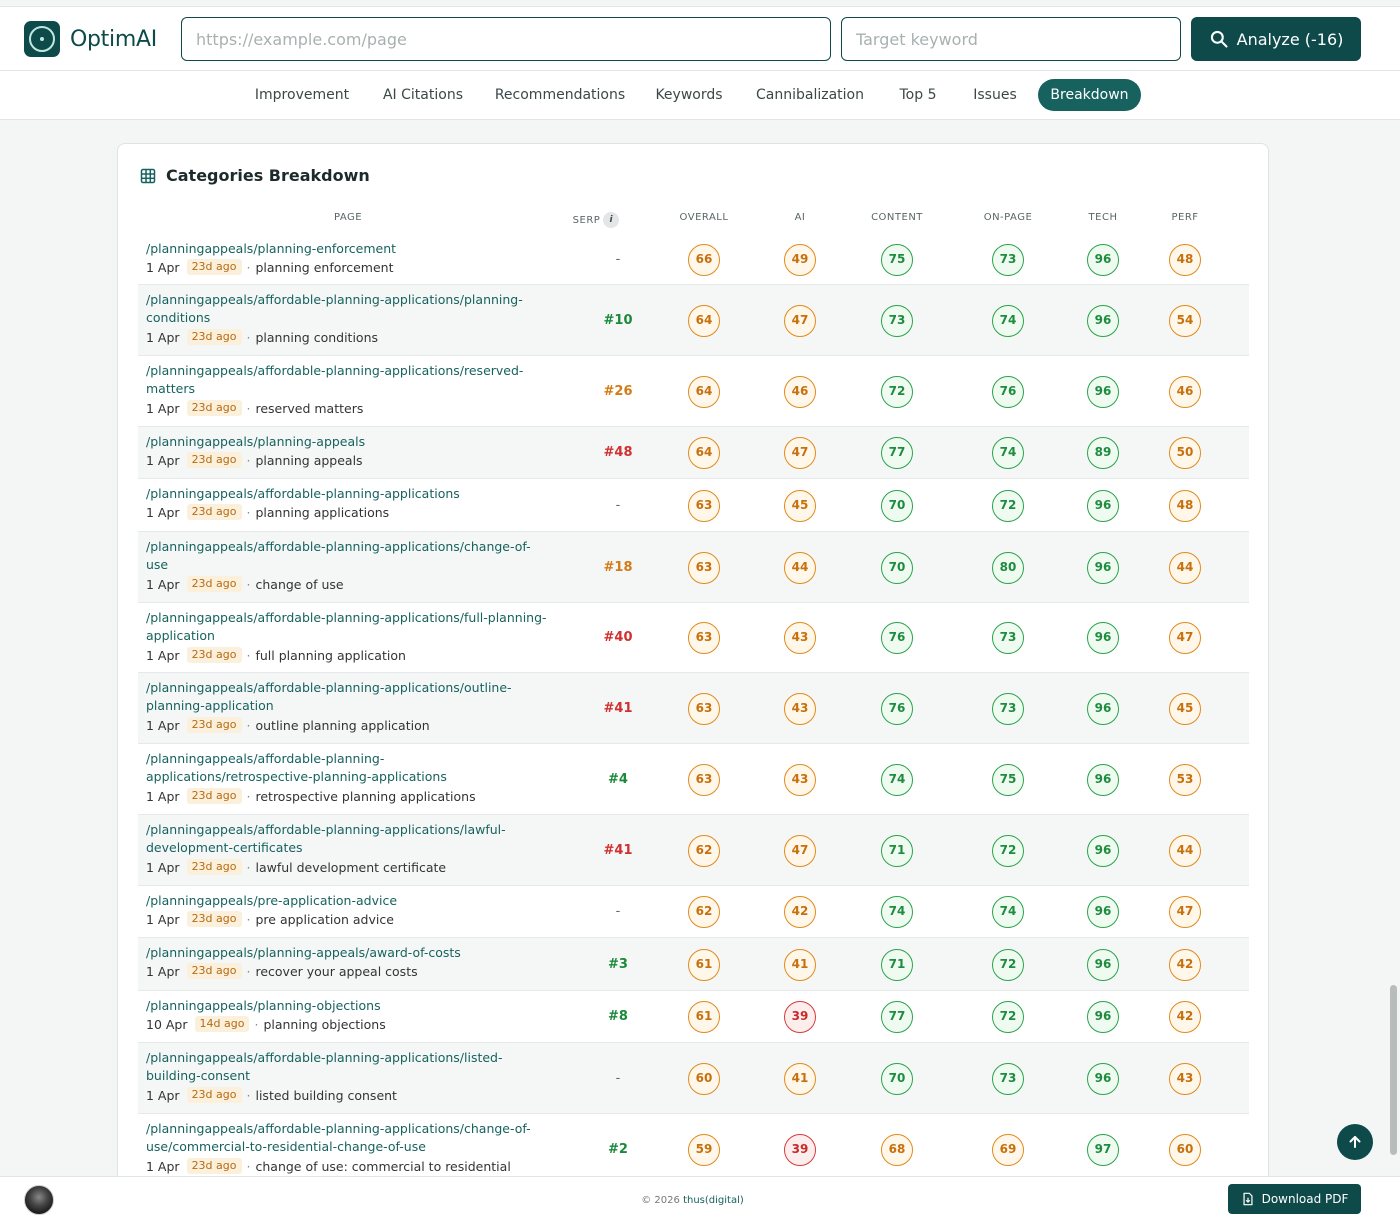  What do you see at coordinates (1089, 95) in the screenshot?
I see `tab-breakdown: Breakdown` at bounding box center [1089, 95].